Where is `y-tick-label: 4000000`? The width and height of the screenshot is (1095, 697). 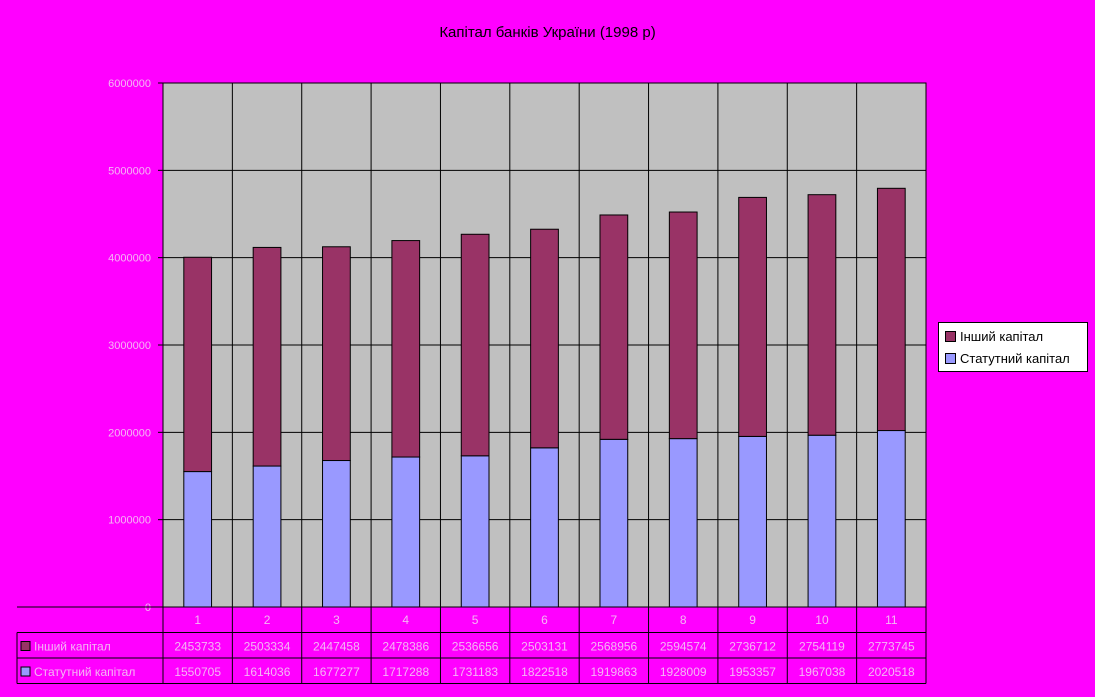
y-tick-label: 4000000 is located at coordinates (129, 259).